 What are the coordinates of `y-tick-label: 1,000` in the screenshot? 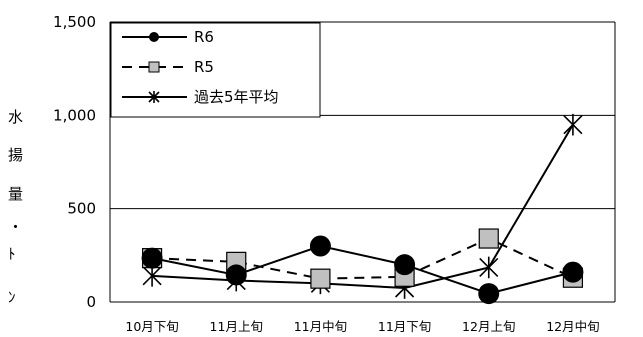 It's located at (74, 115).